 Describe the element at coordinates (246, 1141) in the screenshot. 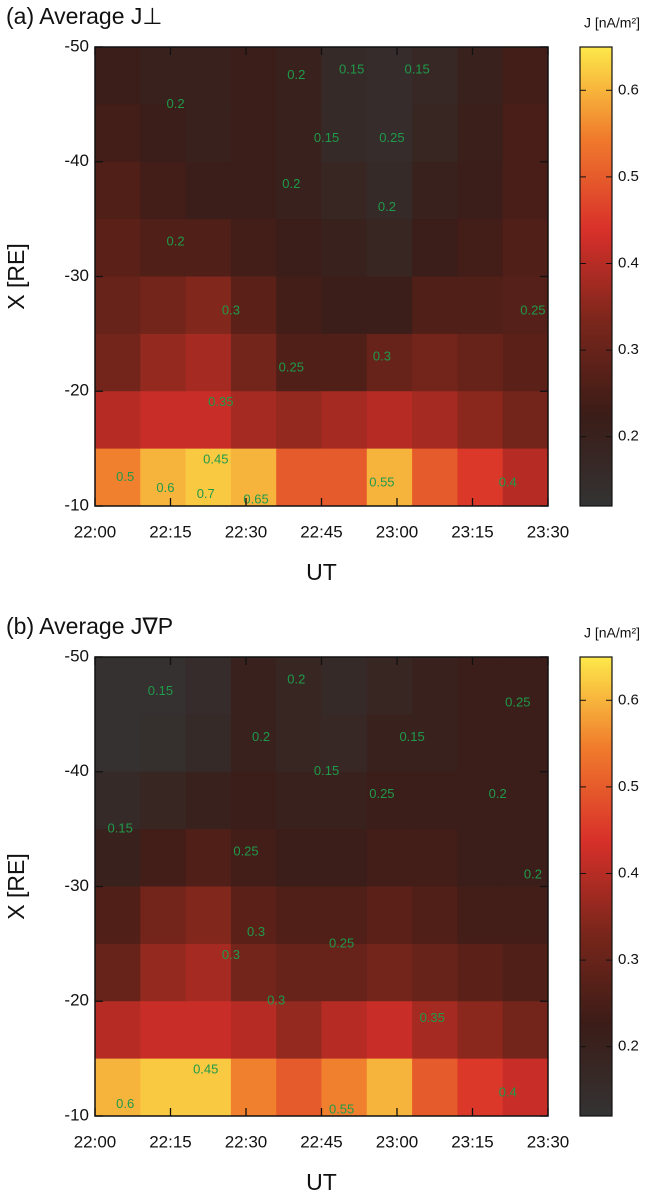

I see `x-tick-label: 22:30` at that location.